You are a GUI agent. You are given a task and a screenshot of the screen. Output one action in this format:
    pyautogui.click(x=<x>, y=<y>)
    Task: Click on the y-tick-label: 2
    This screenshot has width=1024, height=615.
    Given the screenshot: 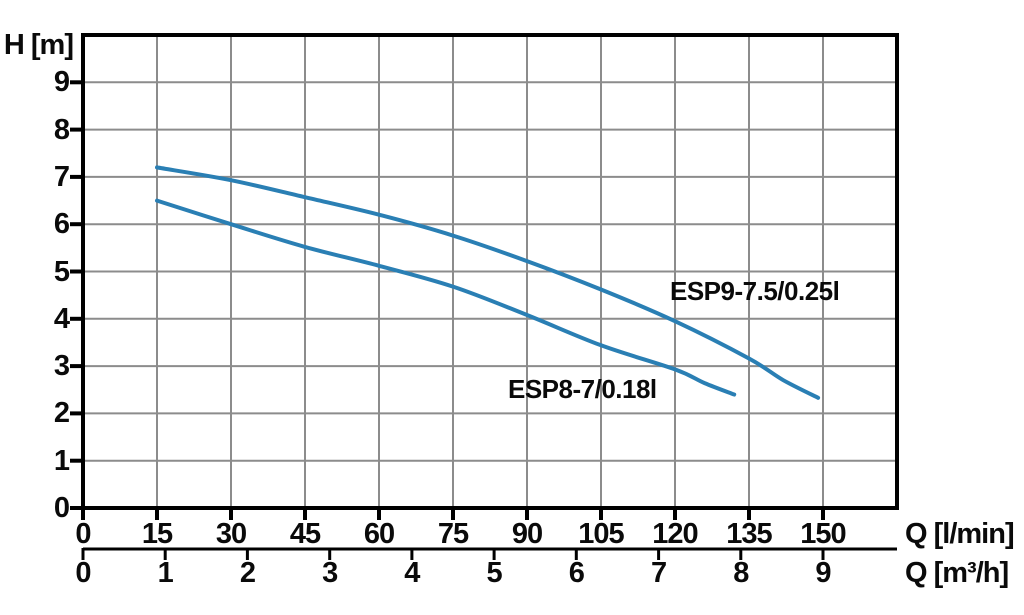 What is the action you would take?
    pyautogui.click(x=61, y=413)
    